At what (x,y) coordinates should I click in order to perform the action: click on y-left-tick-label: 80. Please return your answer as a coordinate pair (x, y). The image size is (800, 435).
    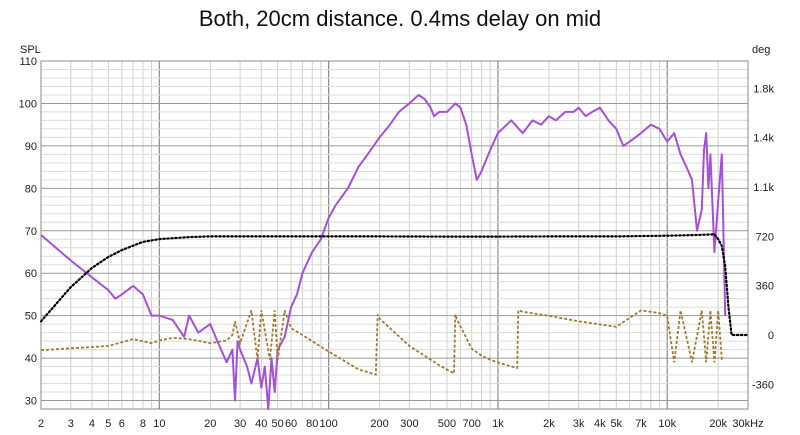
    Looking at the image, I should click on (31, 189).